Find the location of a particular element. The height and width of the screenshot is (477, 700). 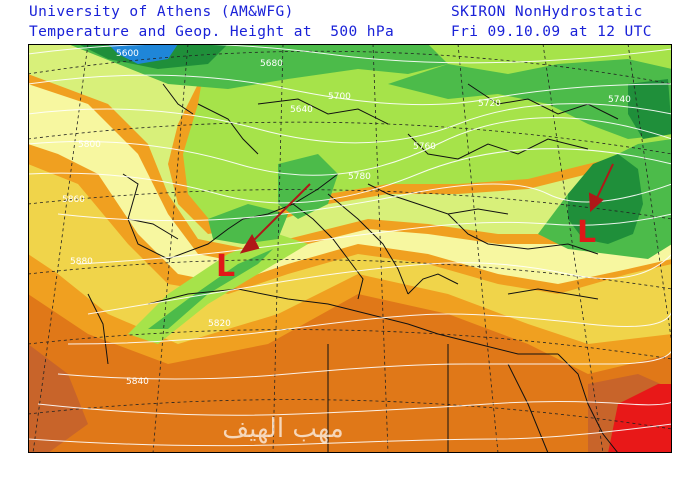

contour-label: 5780 is located at coordinates (359, 177).